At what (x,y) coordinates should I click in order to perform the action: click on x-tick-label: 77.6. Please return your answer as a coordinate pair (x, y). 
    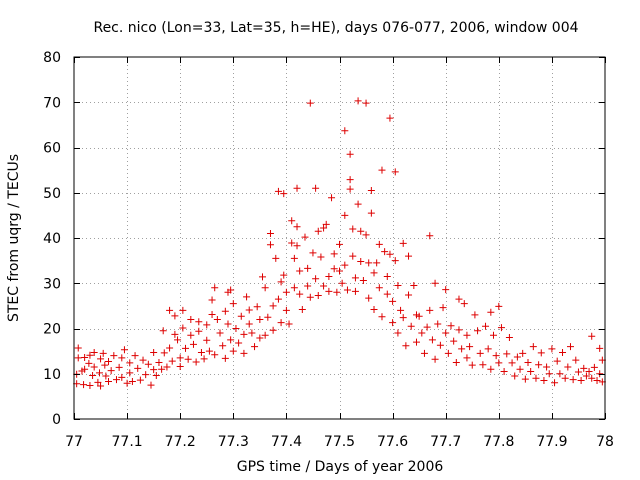
    Looking at the image, I should click on (392, 442).